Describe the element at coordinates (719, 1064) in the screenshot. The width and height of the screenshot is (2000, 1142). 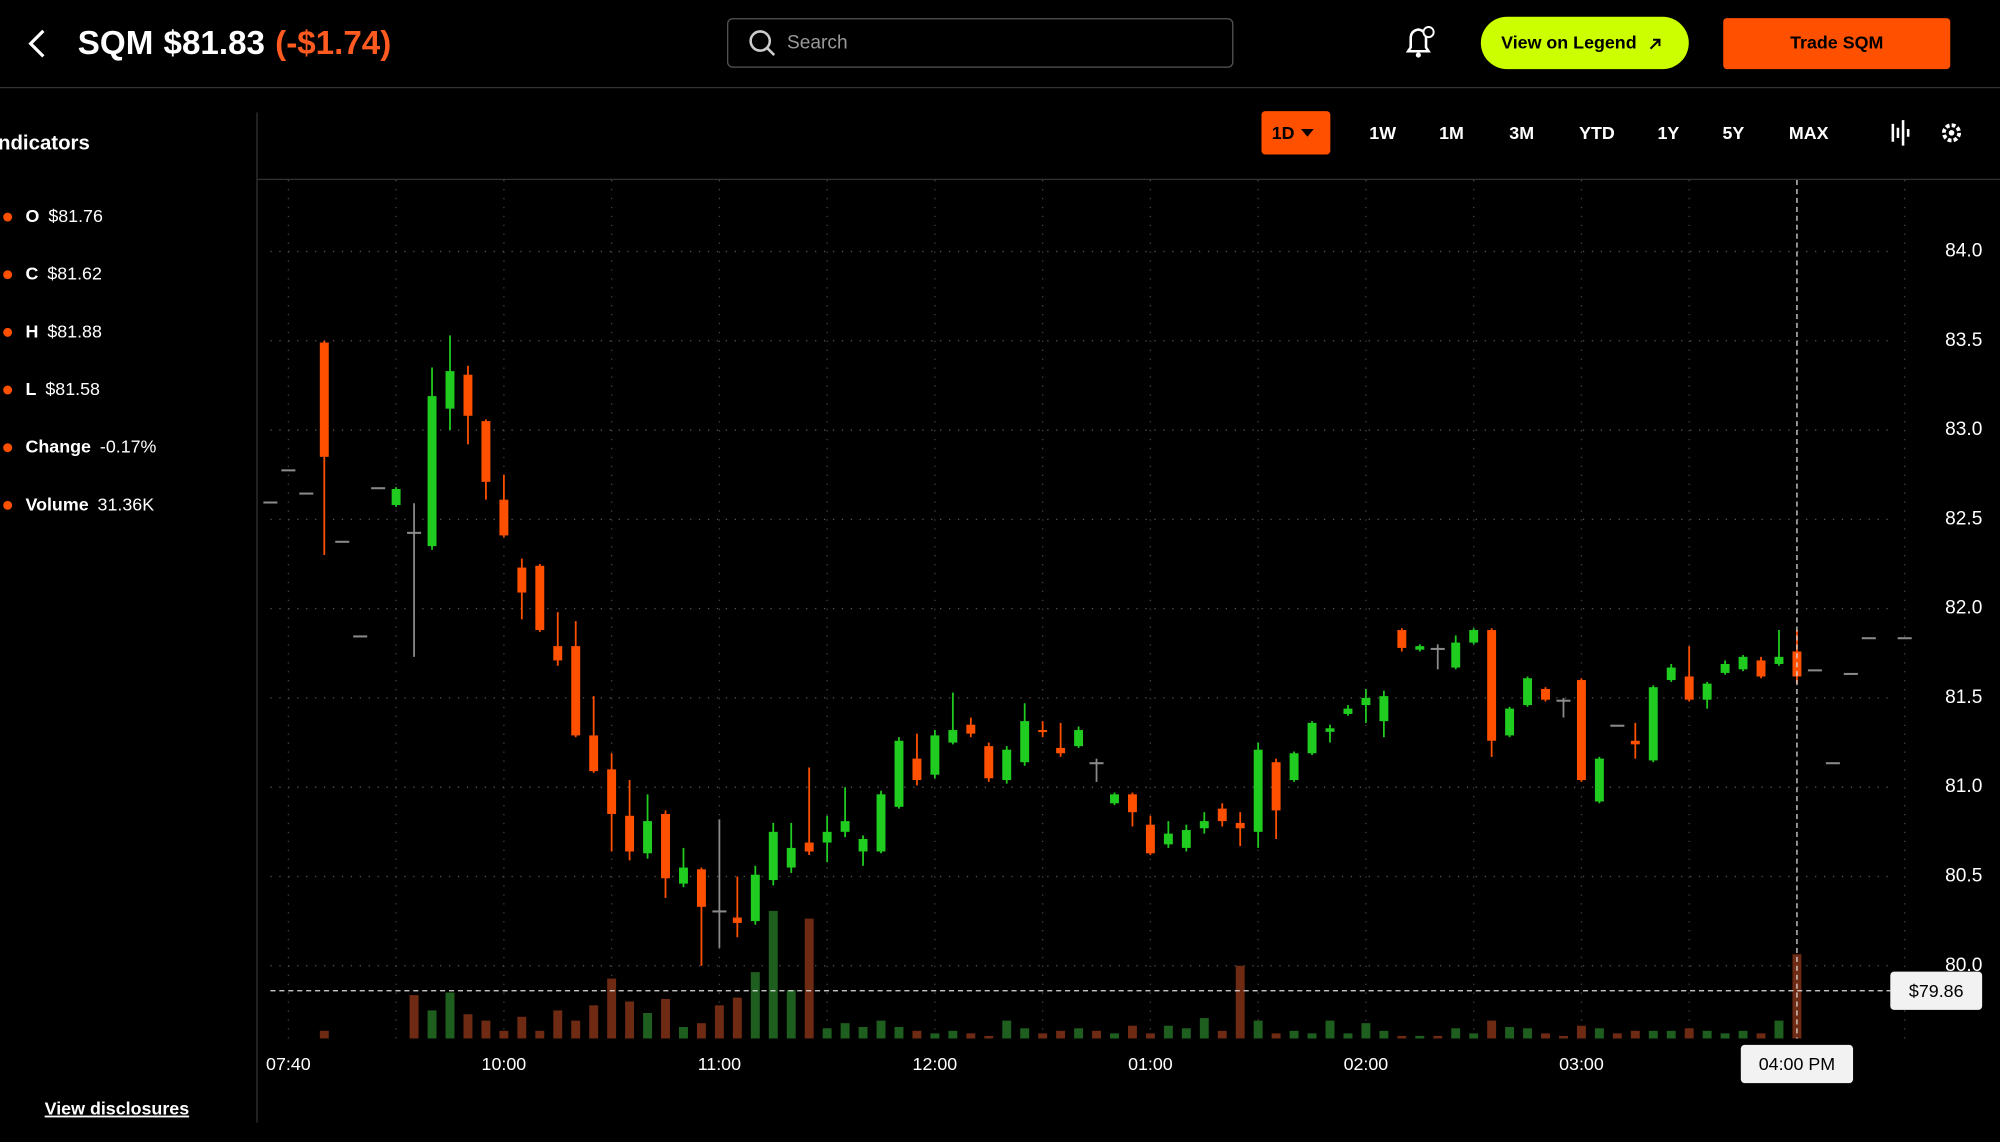
I see `x-tick-label: 11:00` at that location.